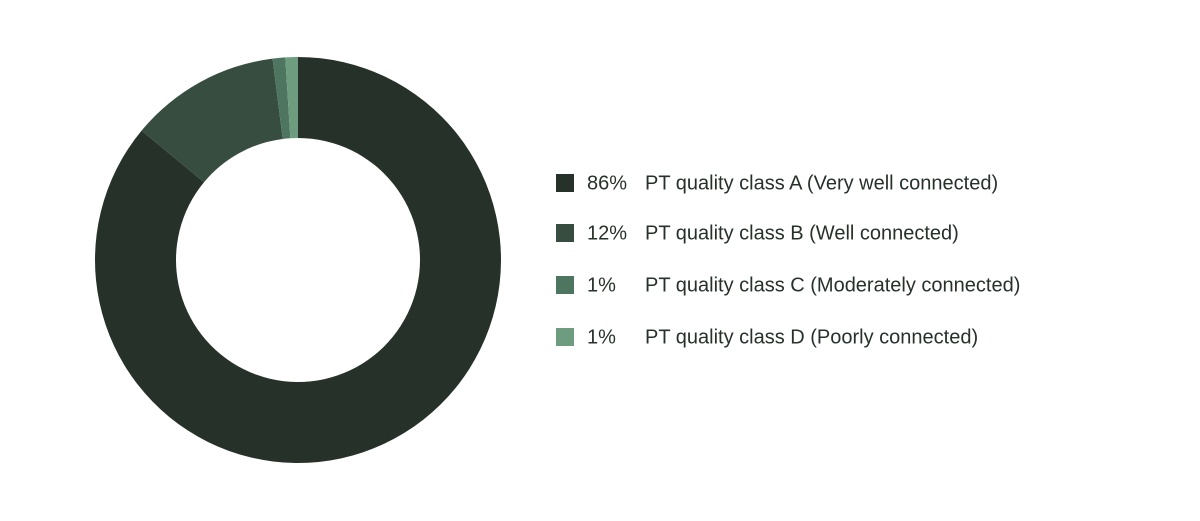  Describe the element at coordinates (802, 233) in the screenshot. I see `legend-label: PT quality class B (Well connected)` at that location.